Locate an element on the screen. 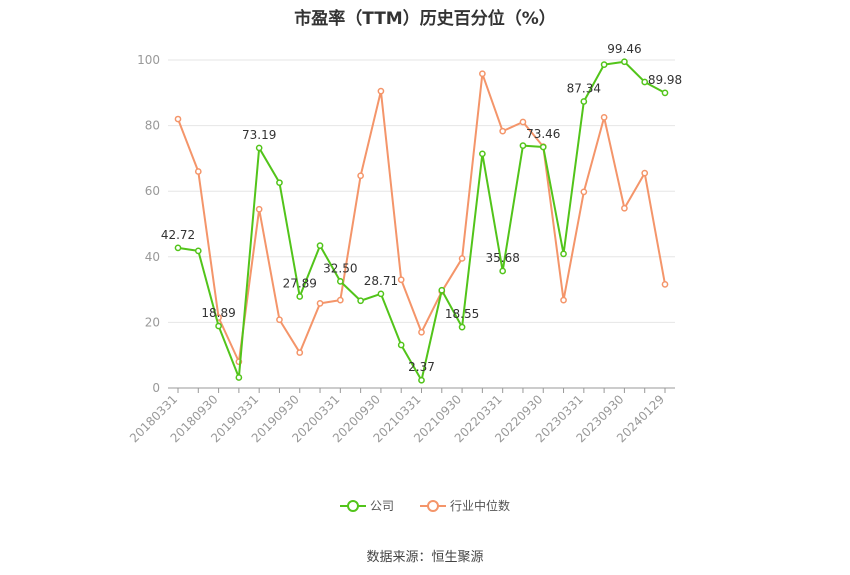 This screenshot has height=575, width=850. legend-label-company: 公司 is located at coordinates (381, 506).